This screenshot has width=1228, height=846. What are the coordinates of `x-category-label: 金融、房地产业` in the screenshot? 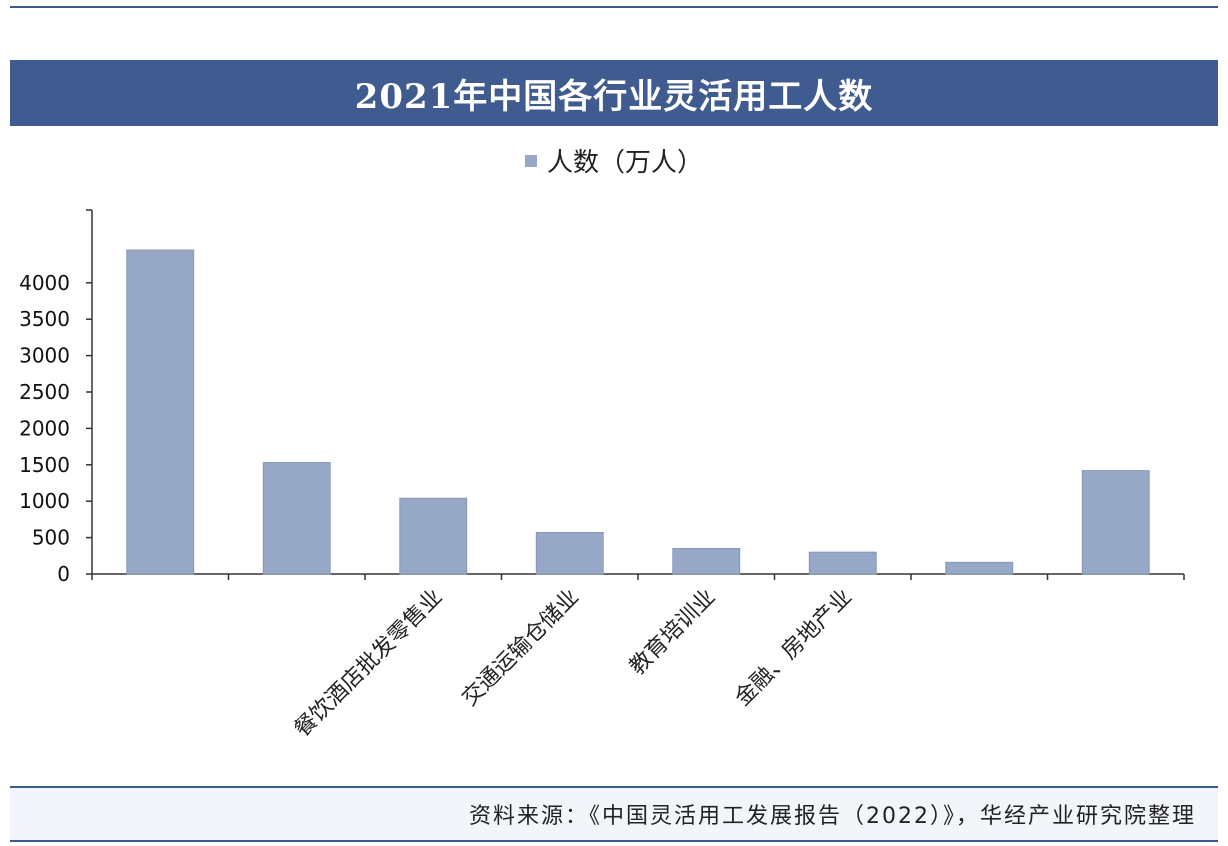 It's located at (793, 648).